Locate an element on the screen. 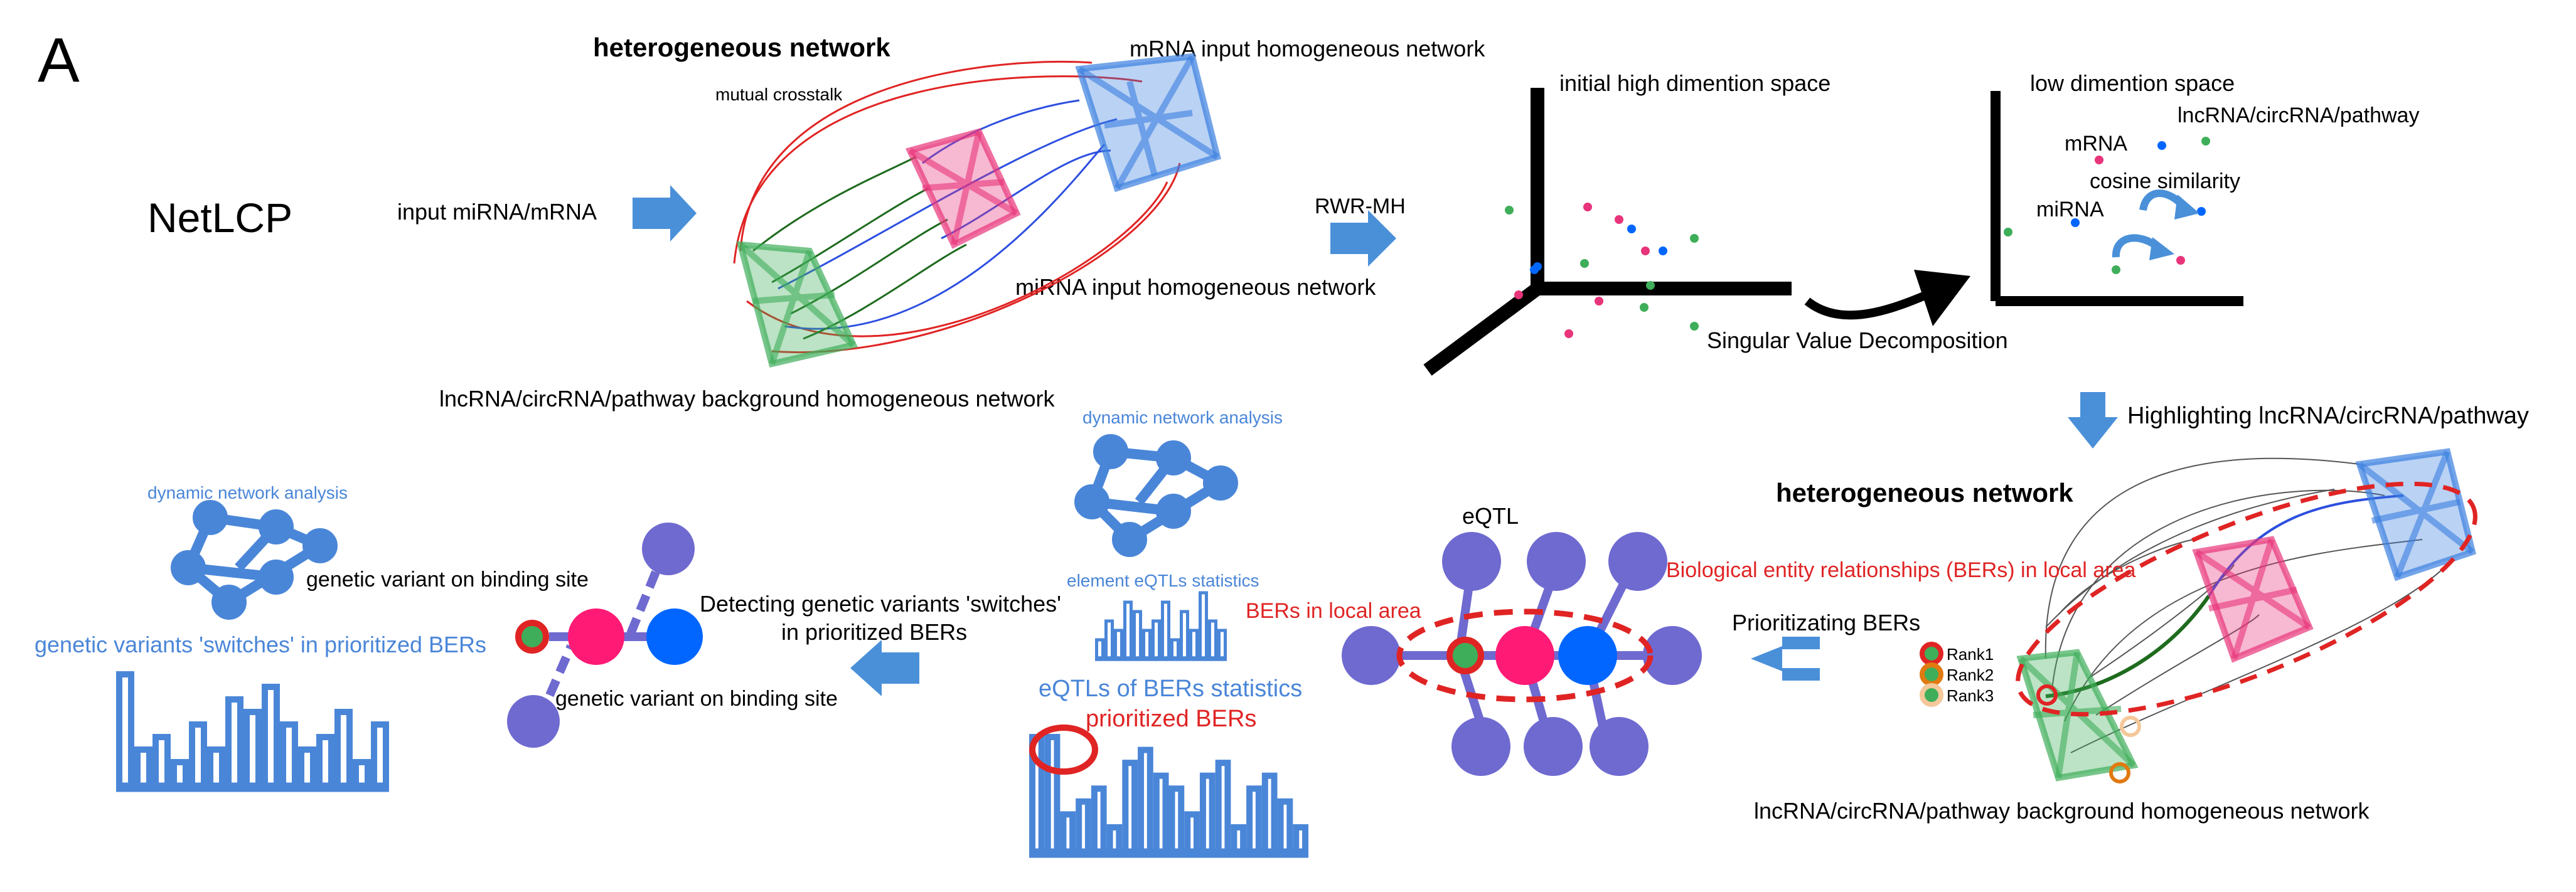  mirna-network-label: miRNA input homogeneous network is located at coordinates (1195, 287).